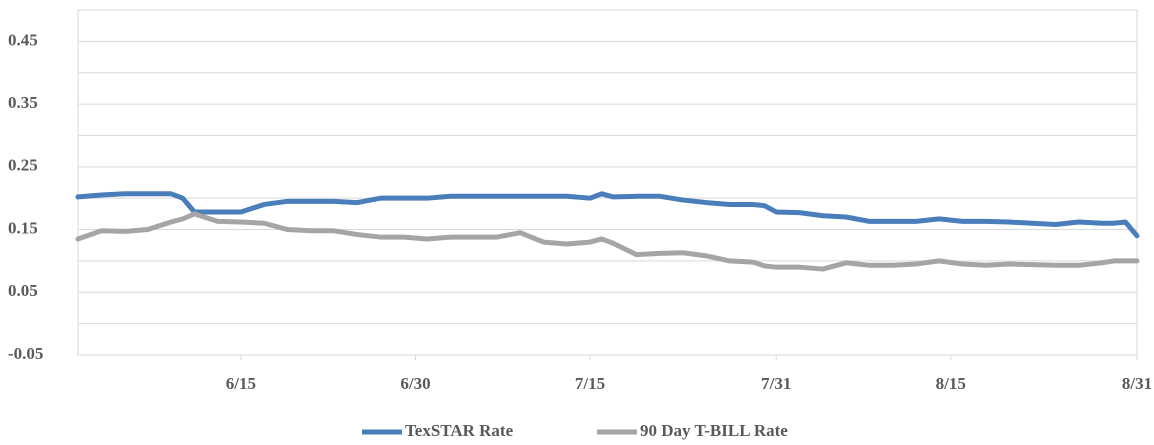 The height and width of the screenshot is (445, 1154). What do you see at coordinates (1137, 383) in the screenshot?
I see `x-tick-label: 8/31` at bounding box center [1137, 383].